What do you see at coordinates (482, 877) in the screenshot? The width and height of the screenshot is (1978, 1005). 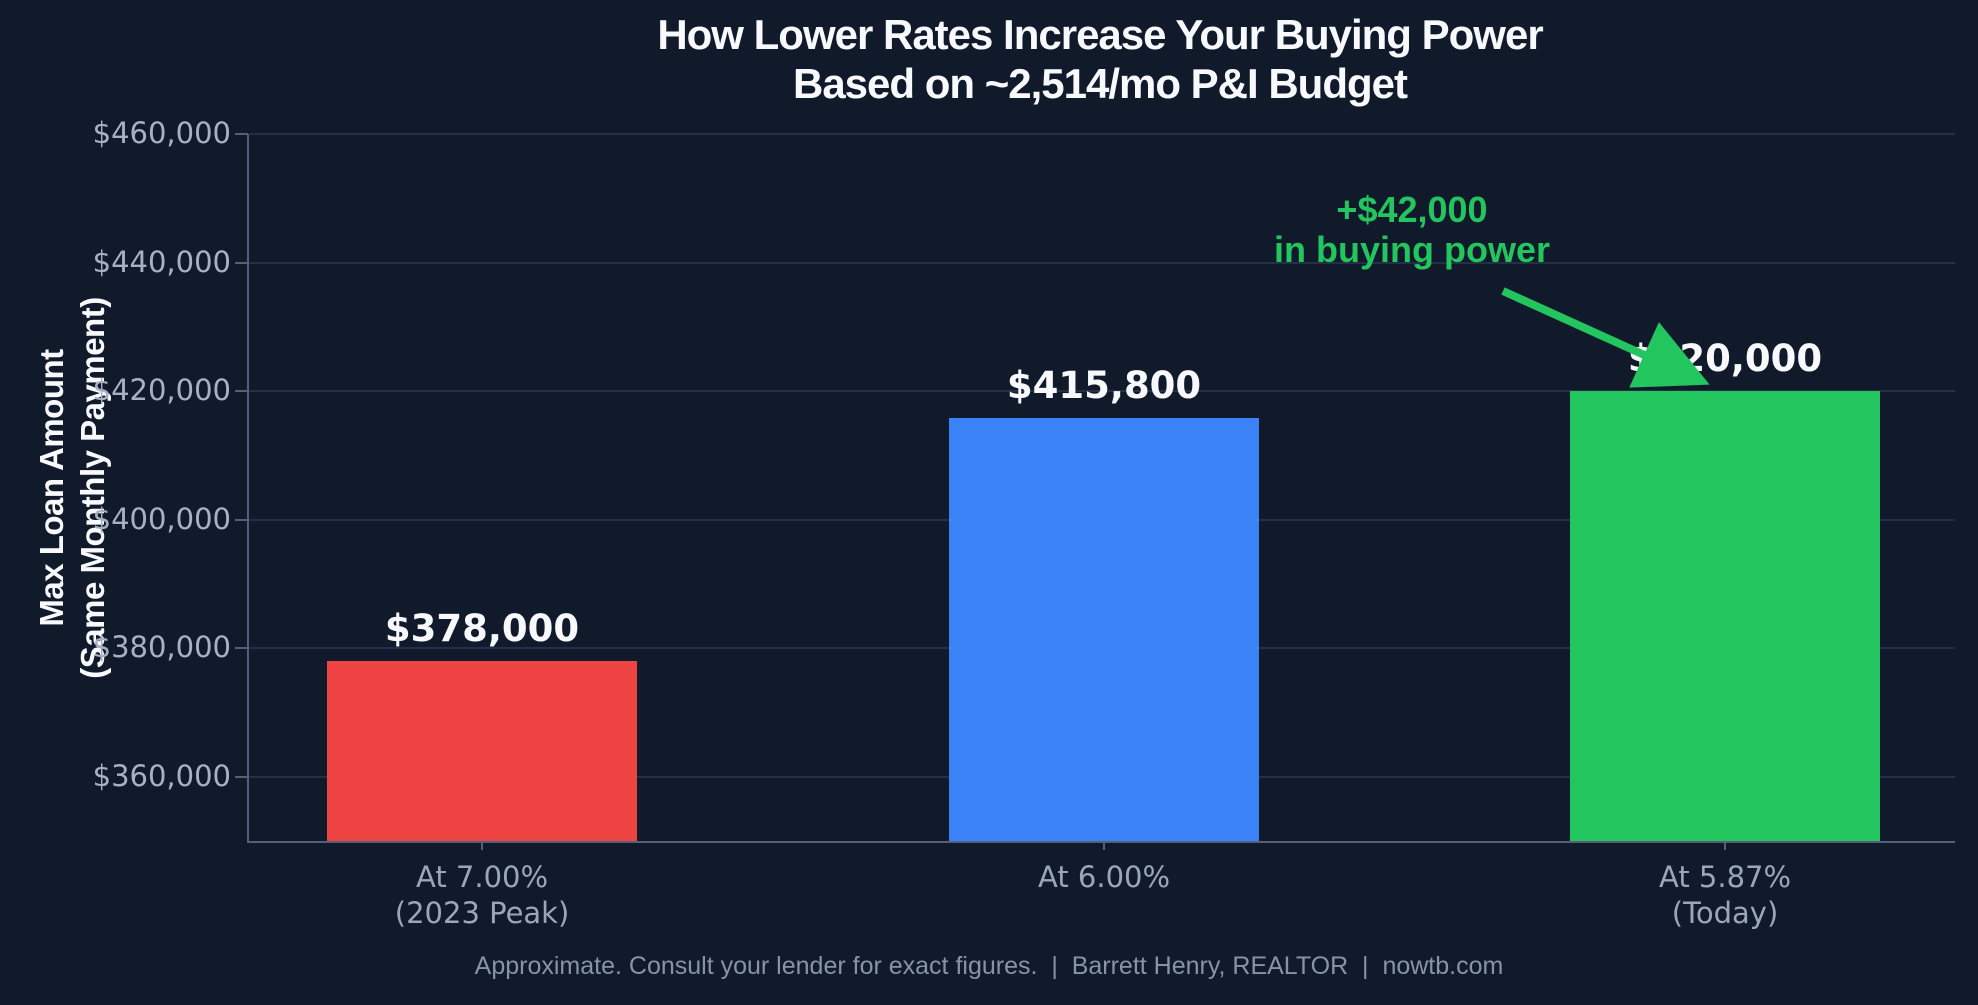 I see `x-axis-category-label-line: At 7.00%` at bounding box center [482, 877].